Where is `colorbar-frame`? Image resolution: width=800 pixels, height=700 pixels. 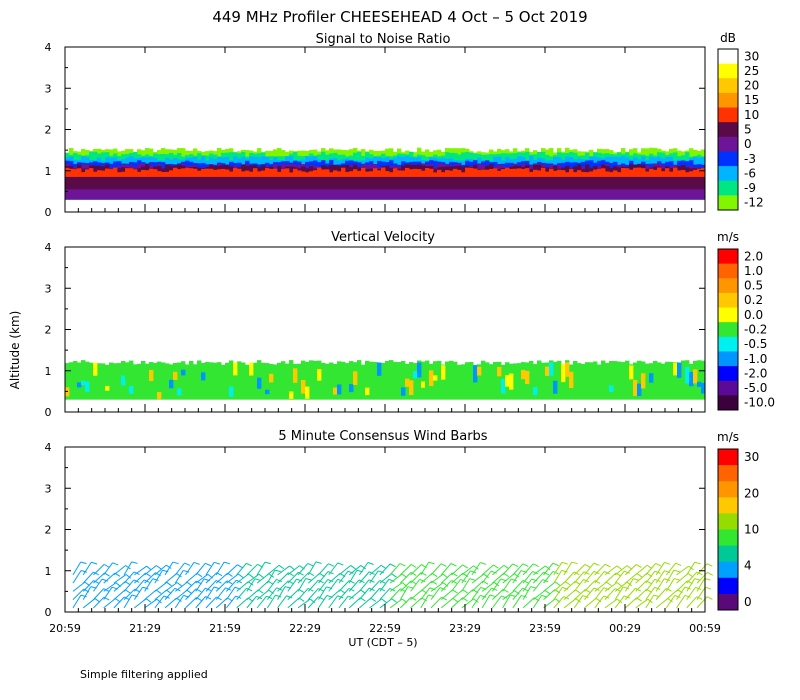
colorbar-frame is located at coordinates (728, 129).